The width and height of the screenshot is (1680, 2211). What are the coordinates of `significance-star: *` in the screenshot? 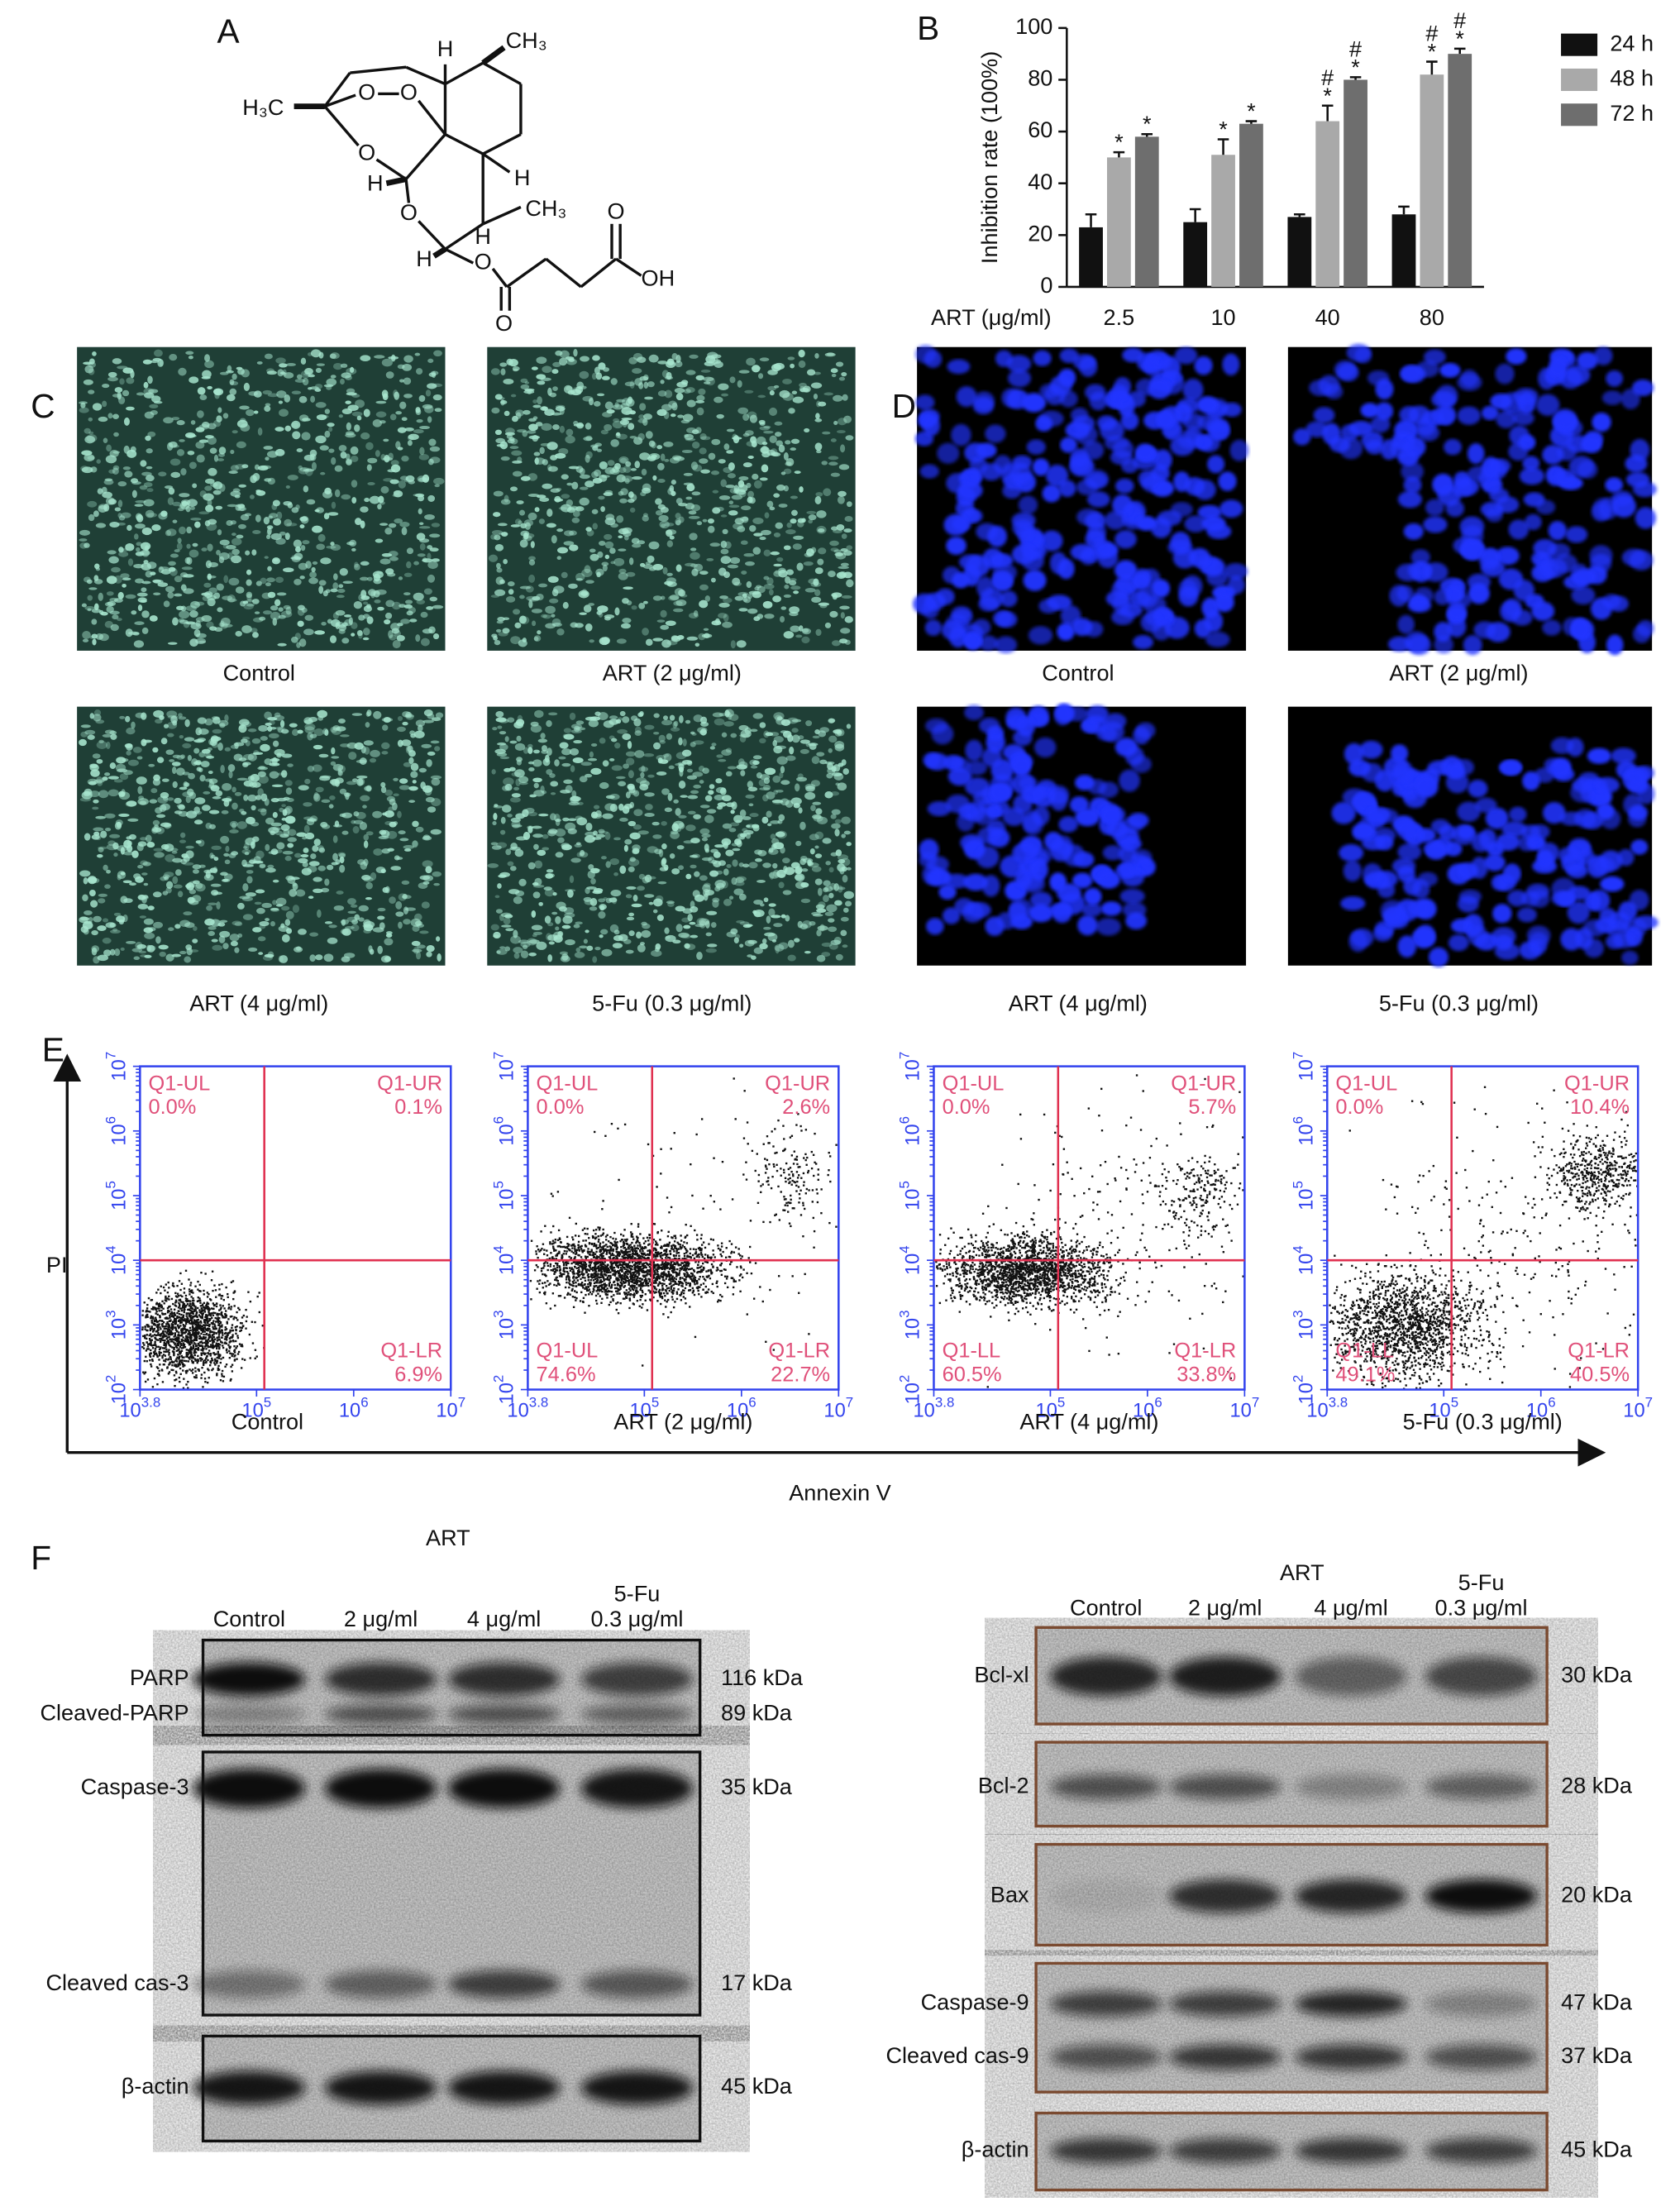 It's located at (1119, 142).